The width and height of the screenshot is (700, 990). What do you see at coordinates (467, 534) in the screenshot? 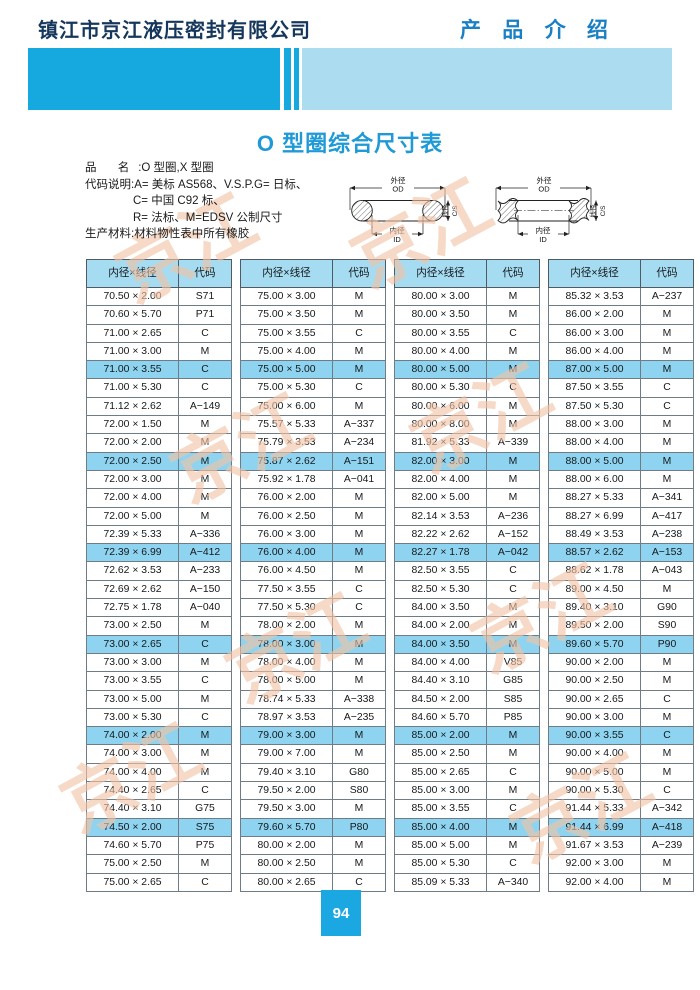
I see `table-row: 82.22 × 2.62 A−152` at bounding box center [467, 534].